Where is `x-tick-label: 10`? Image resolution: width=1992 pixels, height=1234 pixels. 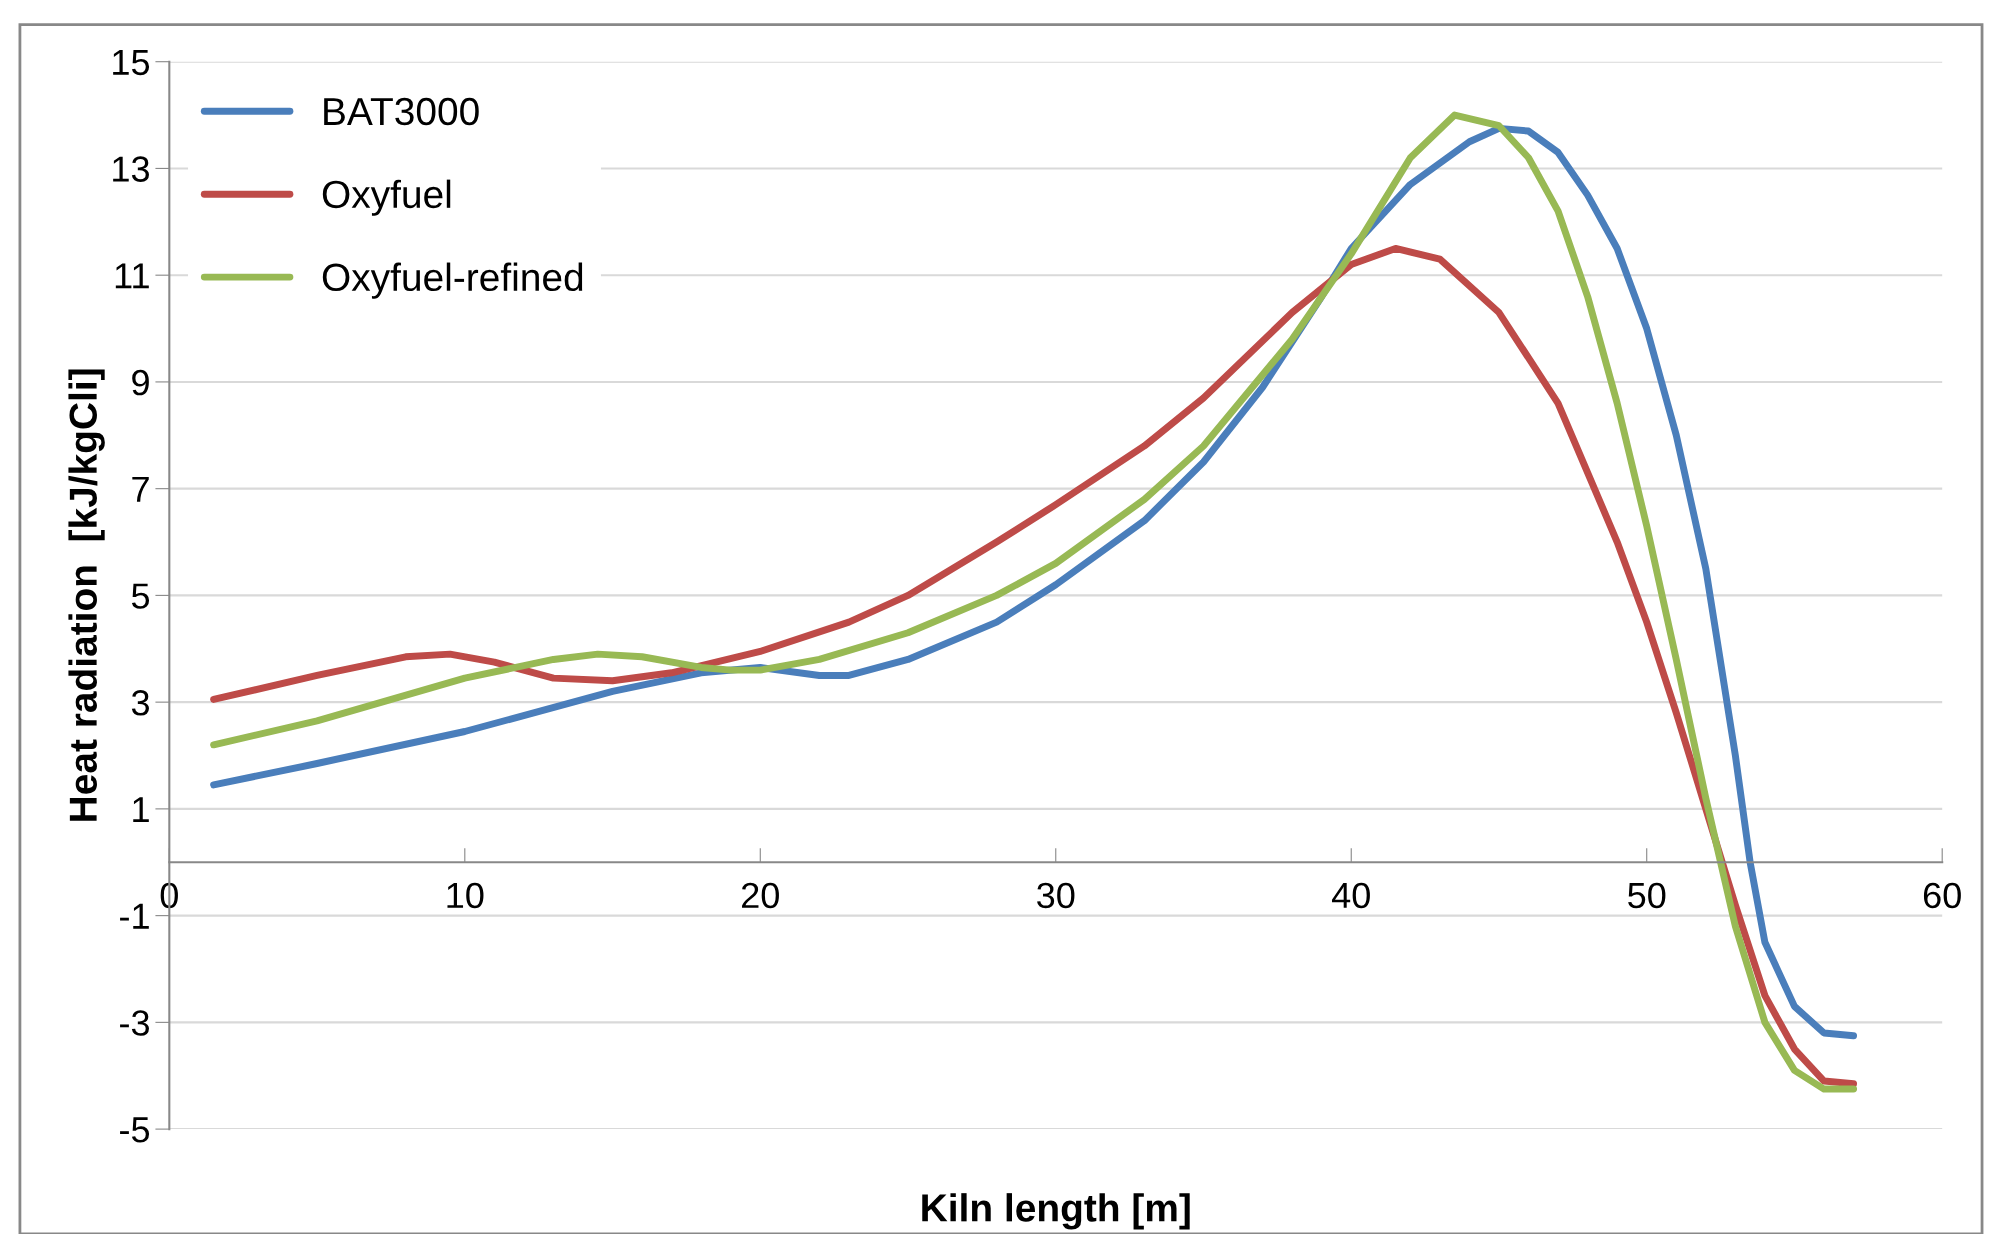
x-tick-label: 10 is located at coordinates (465, 895).